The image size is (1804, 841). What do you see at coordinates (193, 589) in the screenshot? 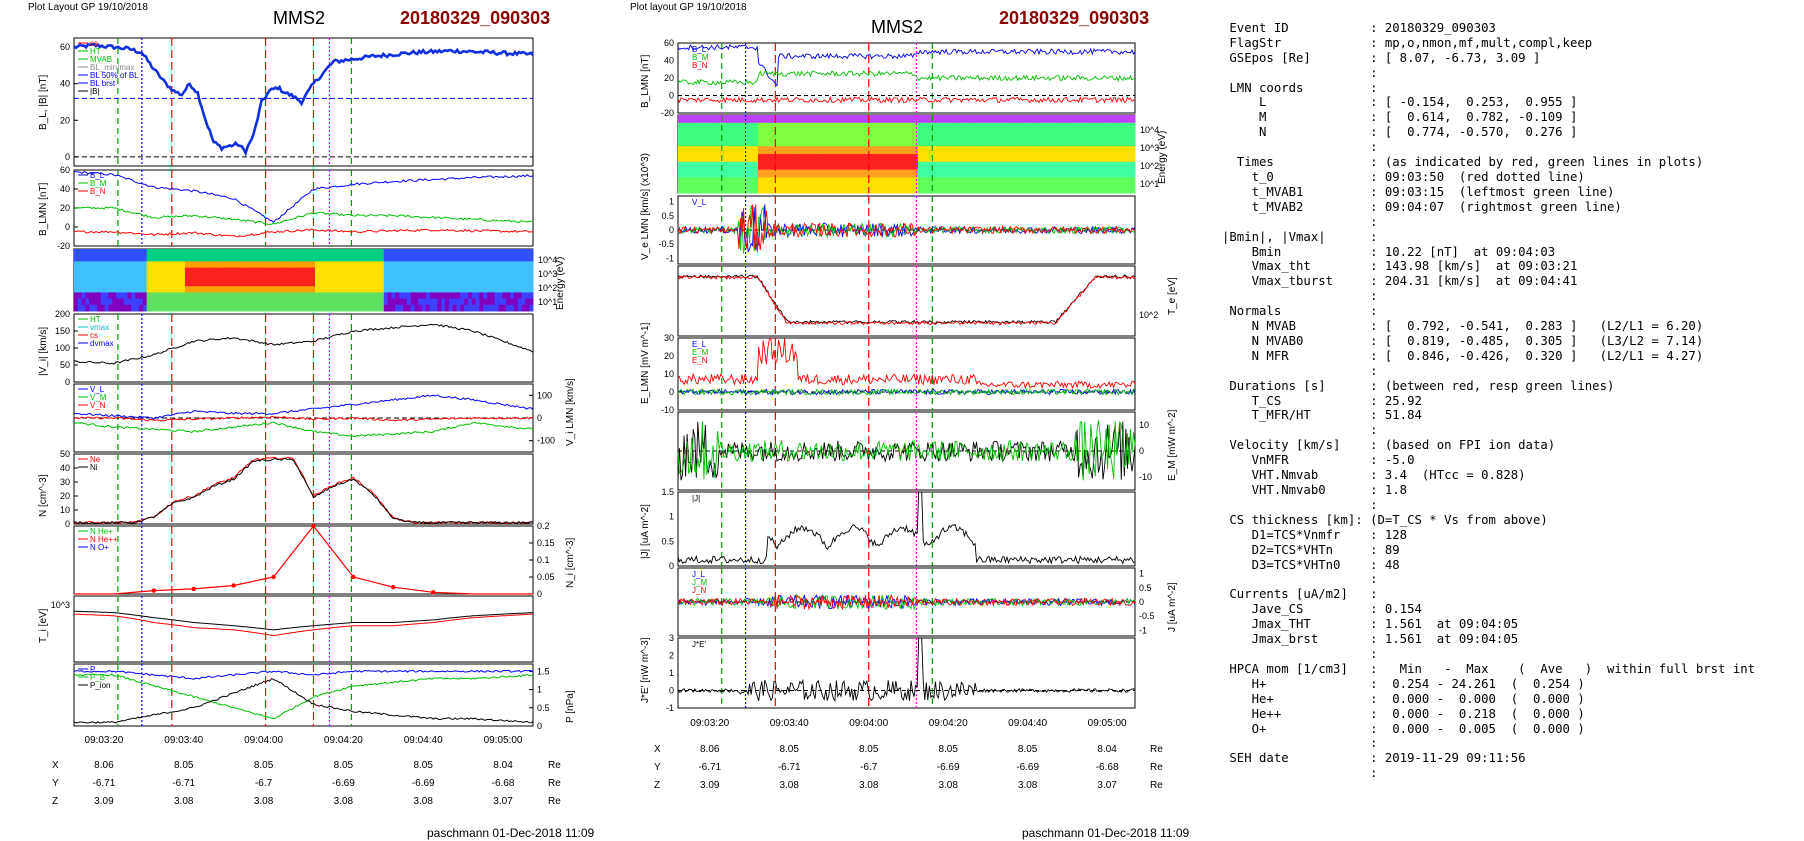
I see `data-point` at bounding box center [193, 589].